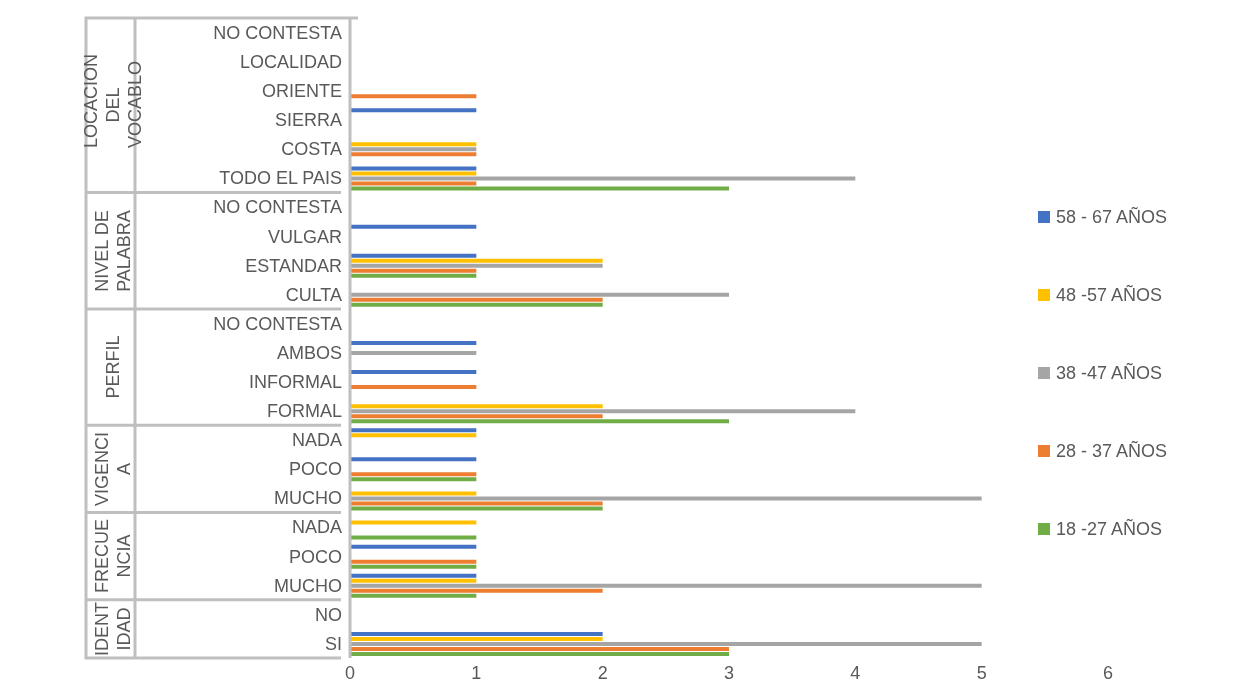 The height and width of the screenshot is (700, 1247). I want to click on x-tick-label: 0, so click(350, 672).